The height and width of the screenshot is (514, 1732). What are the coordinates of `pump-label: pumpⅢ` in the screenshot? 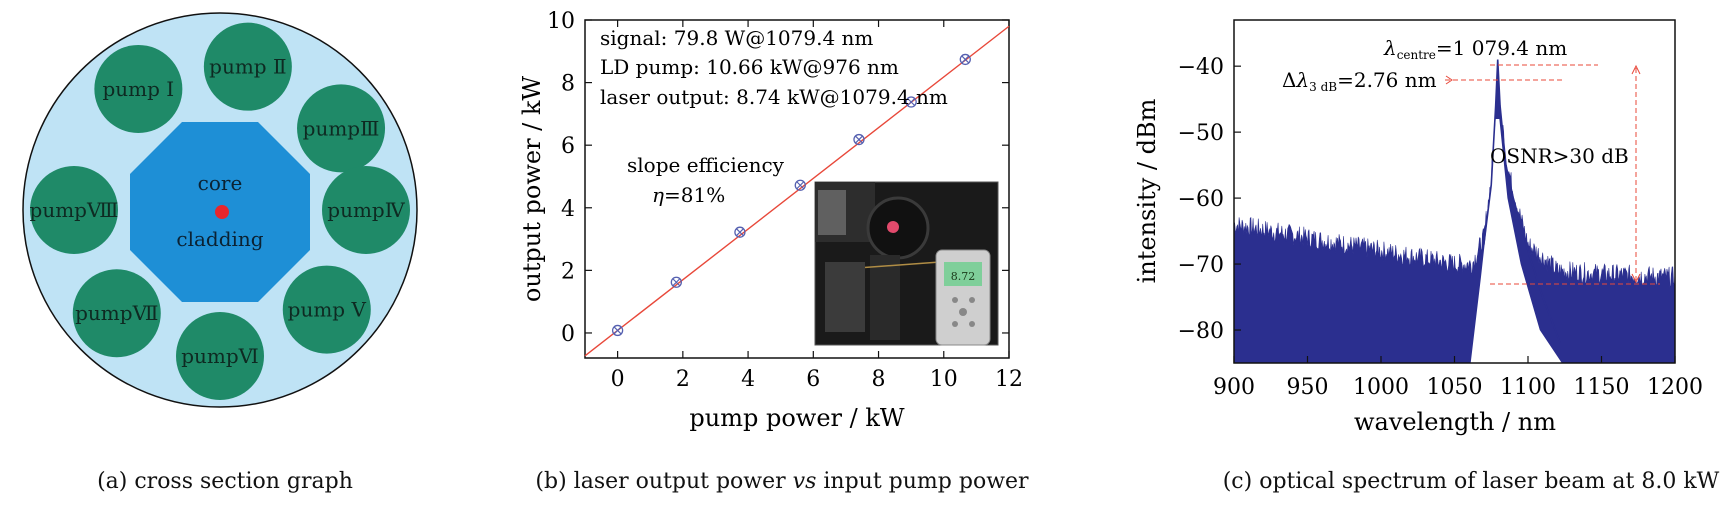 It's located at (341, 128).